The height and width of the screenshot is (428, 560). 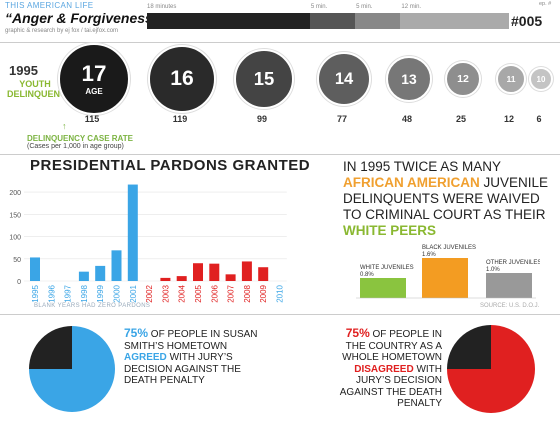 What do you see at coordinates (387, 268) in the screenshot?
I see `waiver-bar-category: WHITE JUVENILES` at bounding box center [387, 268].